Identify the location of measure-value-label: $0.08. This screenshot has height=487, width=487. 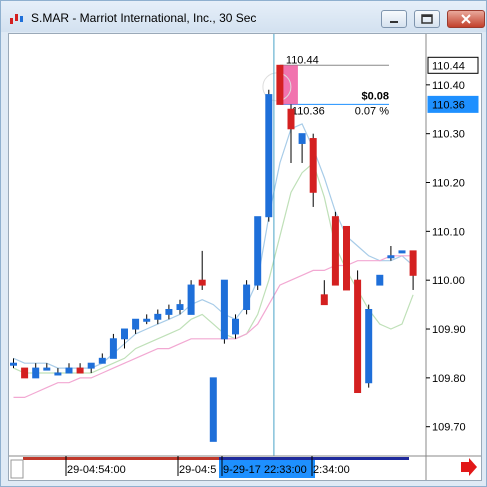
(375, 96).